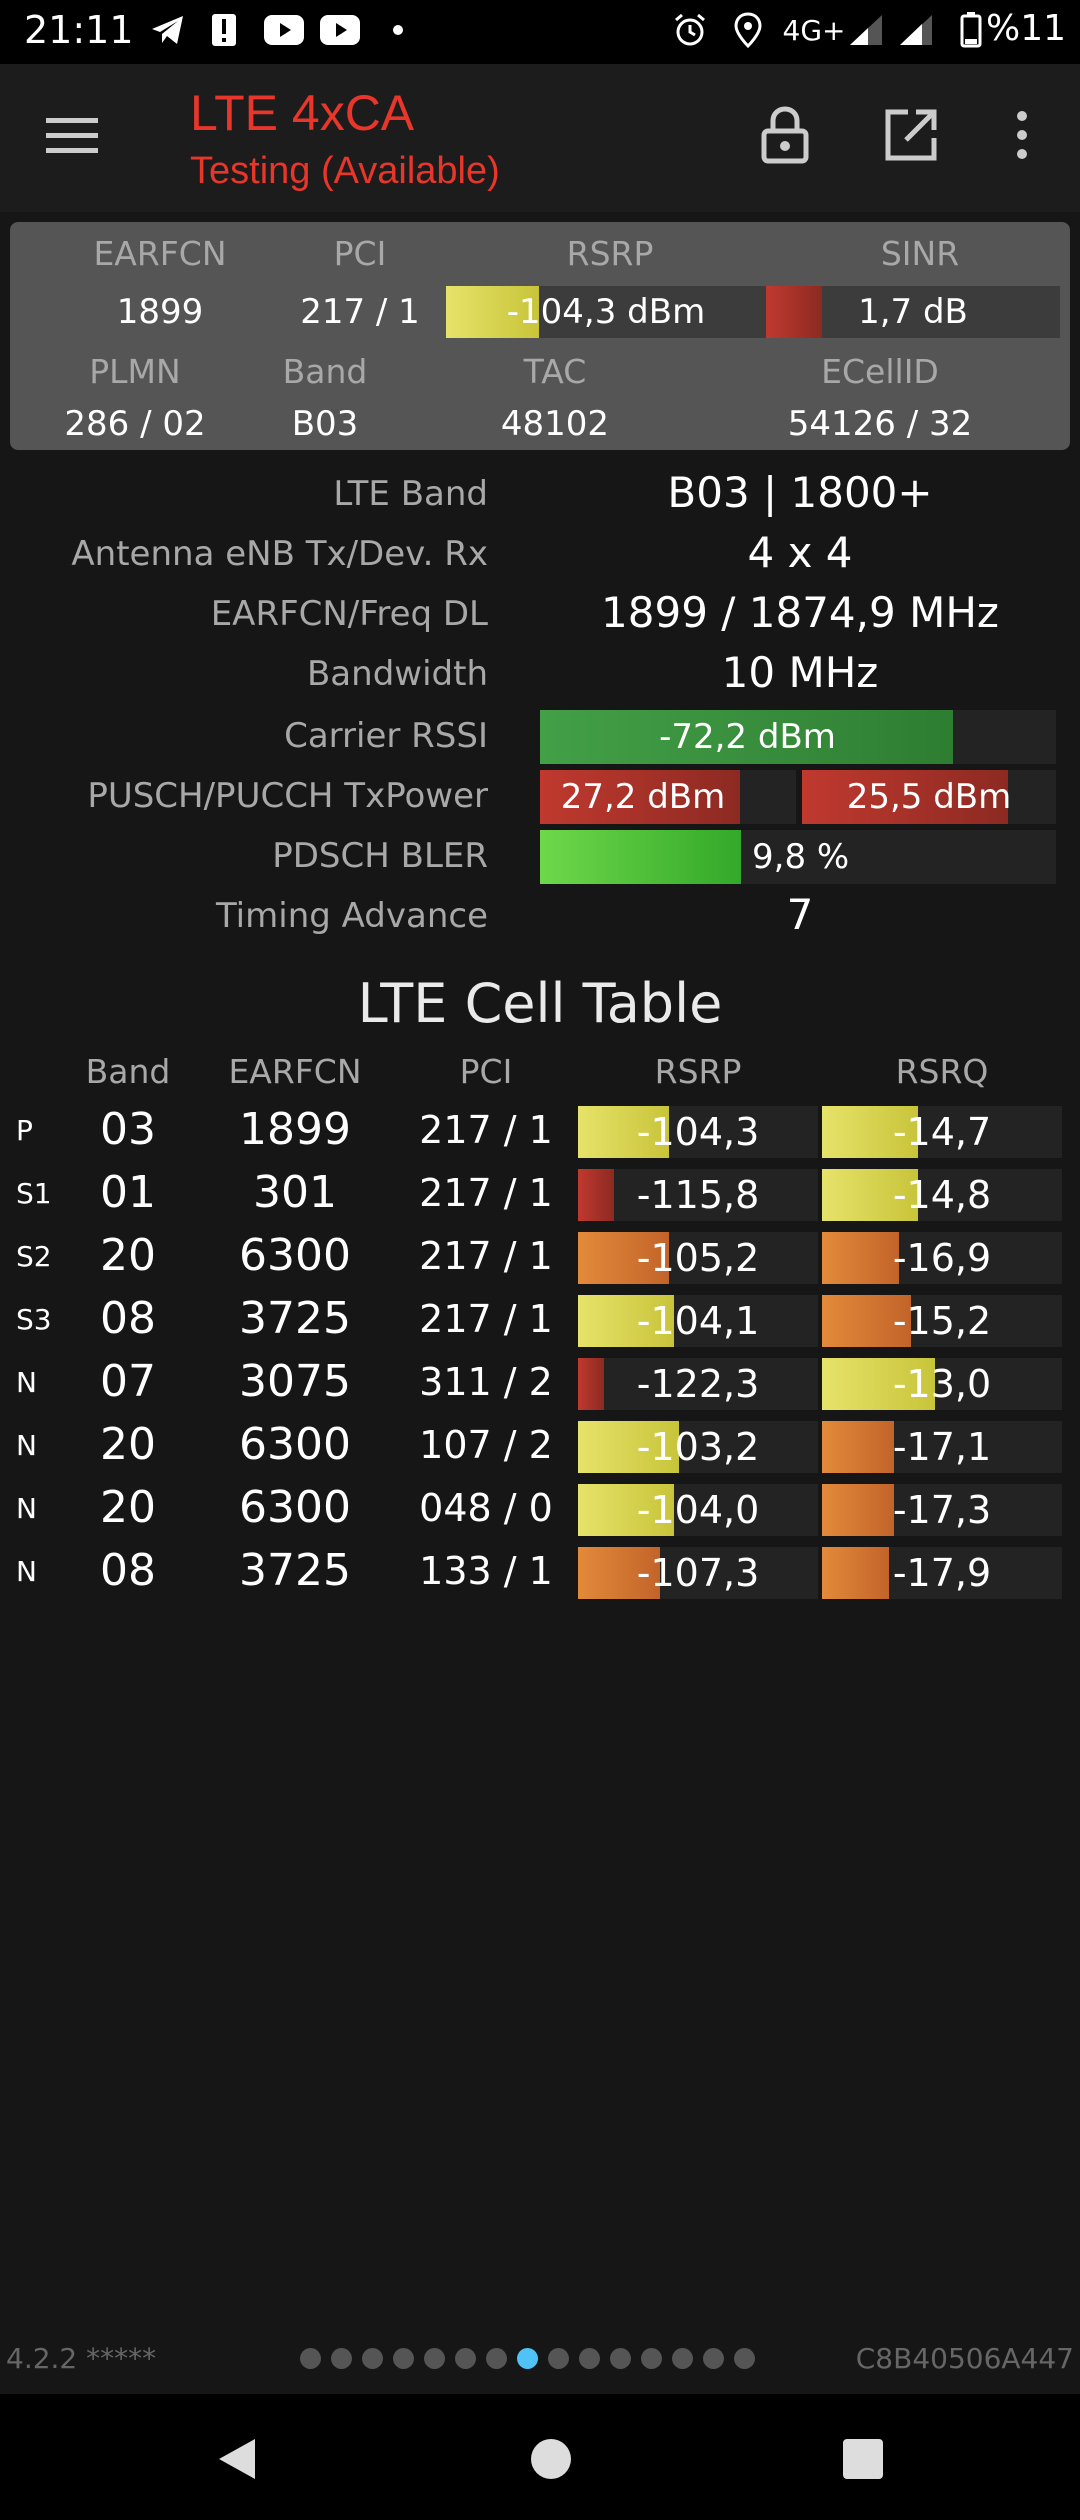 Image resolution: width=1080 pixels, height=2520 pixels. Describe the element at coordinates (1022, 135) in the screenshot. I see `more-options-icon` at that location.